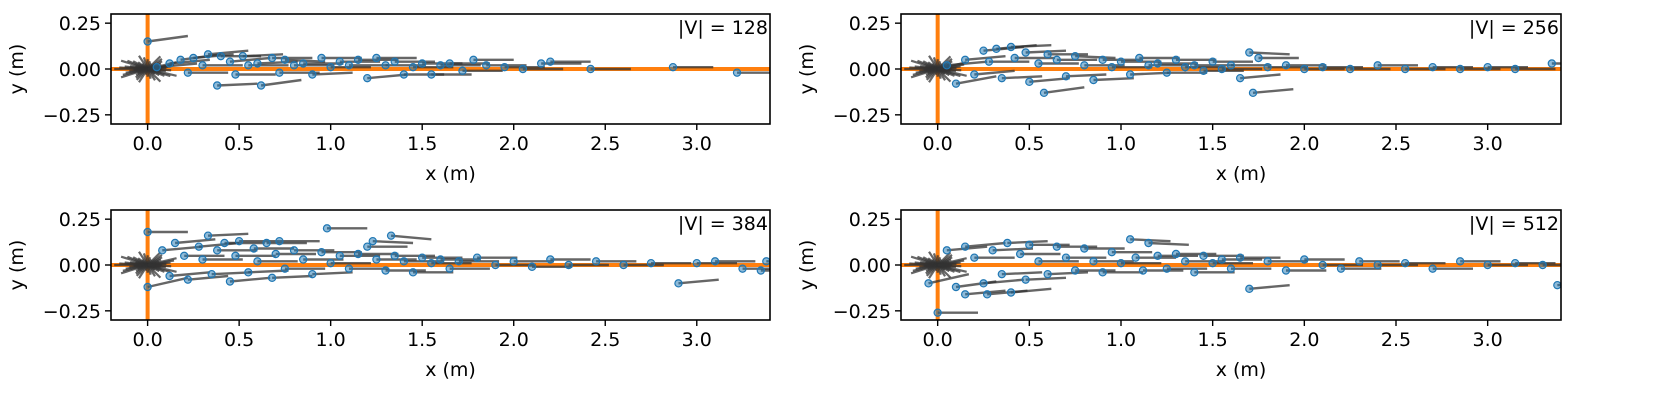 This screenshot has width=1660, height=407. What do you see at coordinates (870, 266) in the screenshot?
I see `y-tick-label: 0.00` at bounding box center [870, 266].